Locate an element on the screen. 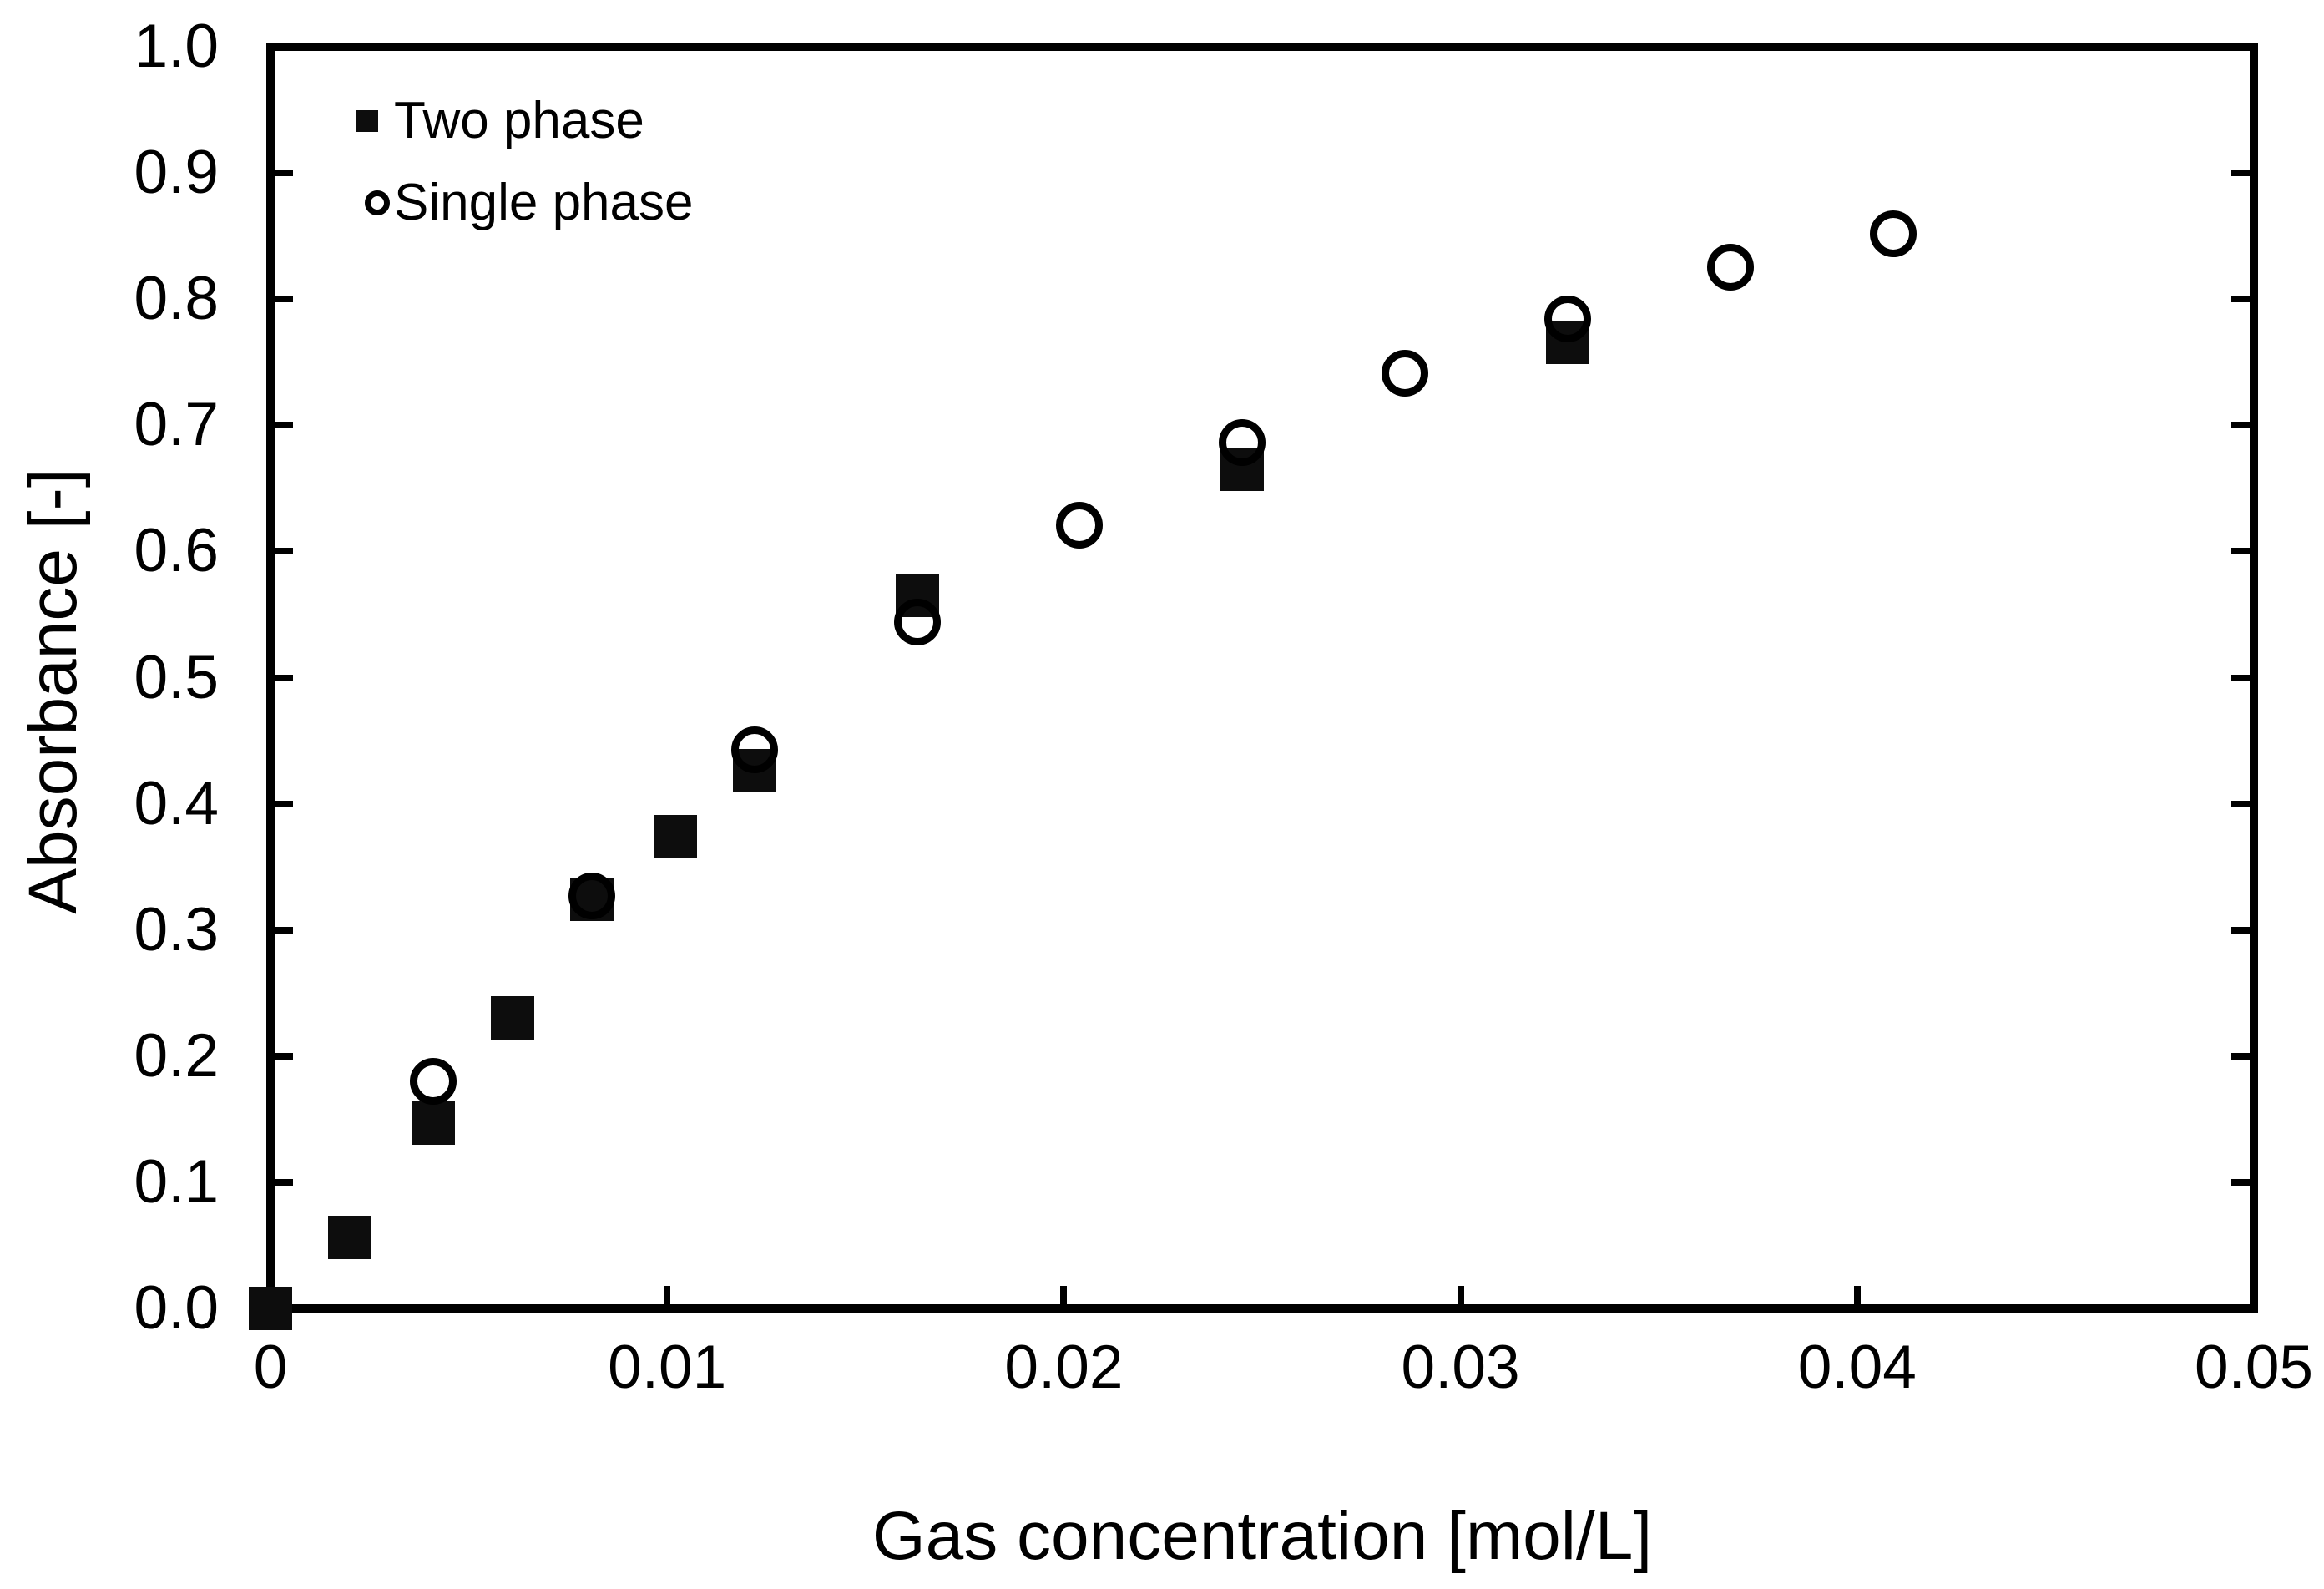  x-tick-label: 0.05 is located at coordinates (2254, 1367).